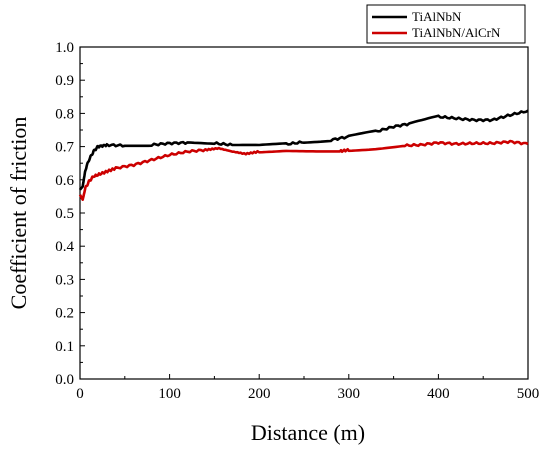  Describe the element at coordinates (437, 16) in the screenshot. I see `legend-label: TiAlNbN` at that location.